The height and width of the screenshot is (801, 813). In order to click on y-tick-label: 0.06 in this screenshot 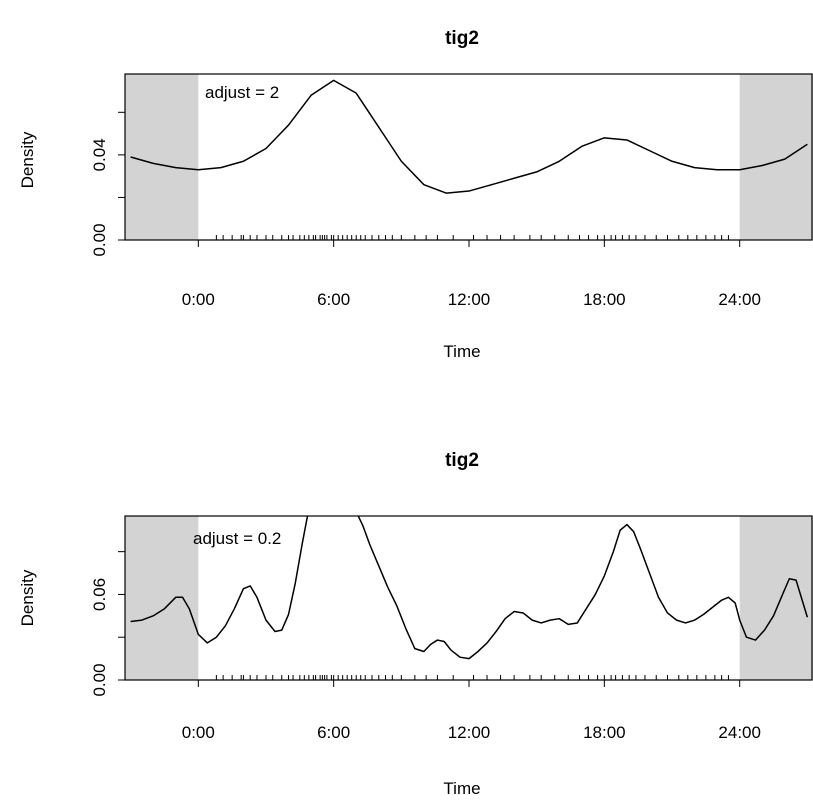, I will do `click(99, 594)`.